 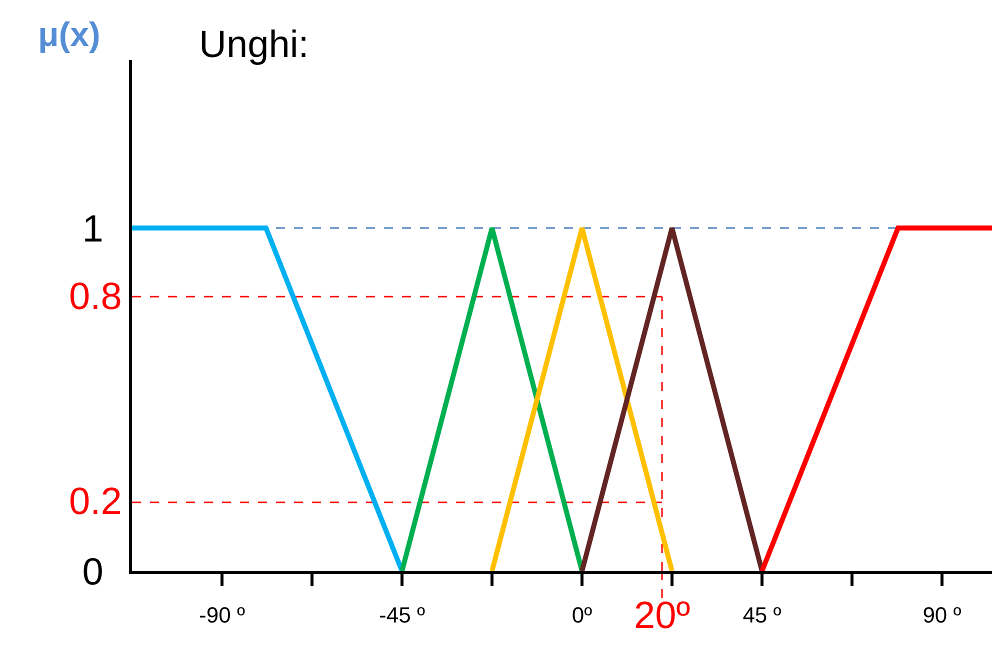 I want to click on ref-line-label: 0.8, so click(x=95, y=297).